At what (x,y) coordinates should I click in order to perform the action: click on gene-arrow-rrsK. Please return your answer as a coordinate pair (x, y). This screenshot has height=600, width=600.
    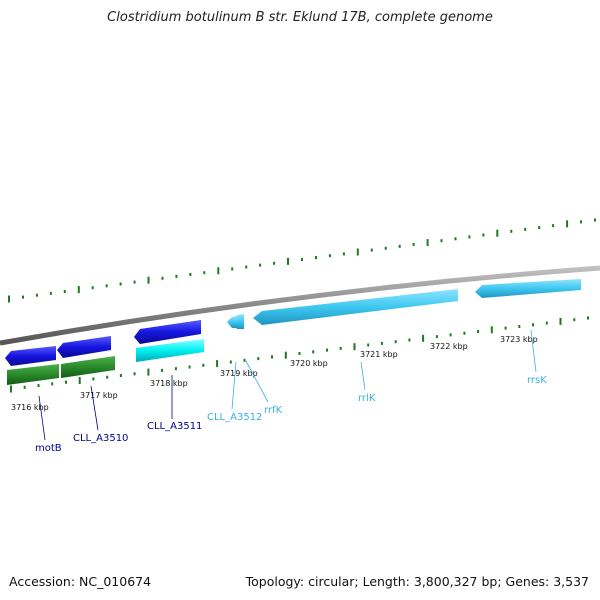
    Looking at the image, I should click on (528, 288).